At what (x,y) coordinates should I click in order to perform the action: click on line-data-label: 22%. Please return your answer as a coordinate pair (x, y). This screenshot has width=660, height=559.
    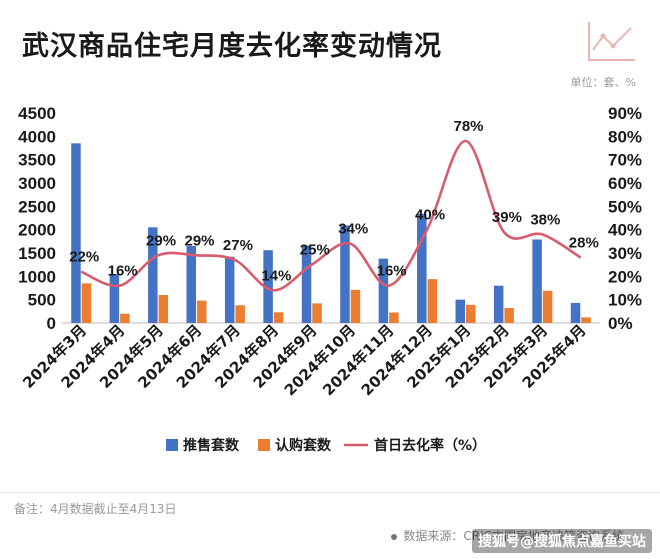
    Looking at the image, I should click on (84, 257).